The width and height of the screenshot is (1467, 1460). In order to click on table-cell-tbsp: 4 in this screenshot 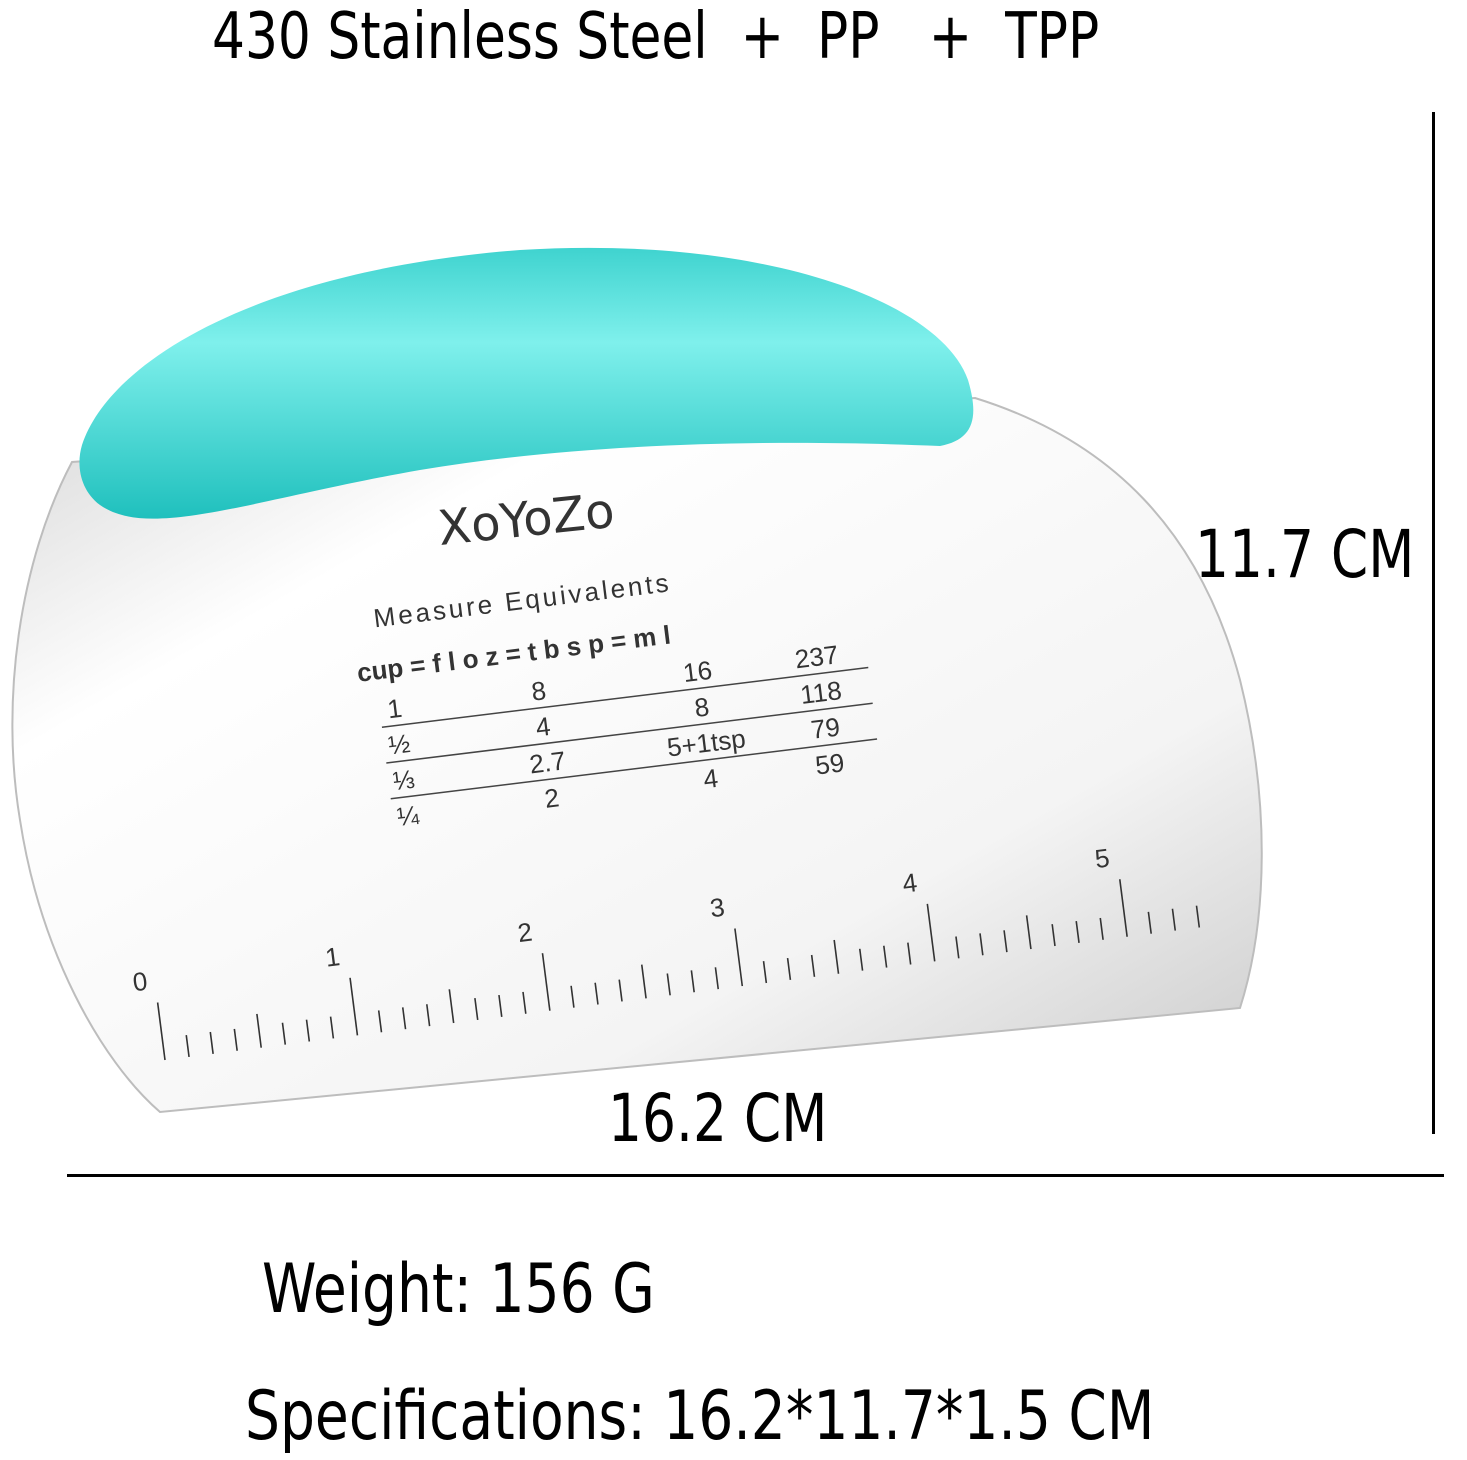, I will do `click(711, 779)`.